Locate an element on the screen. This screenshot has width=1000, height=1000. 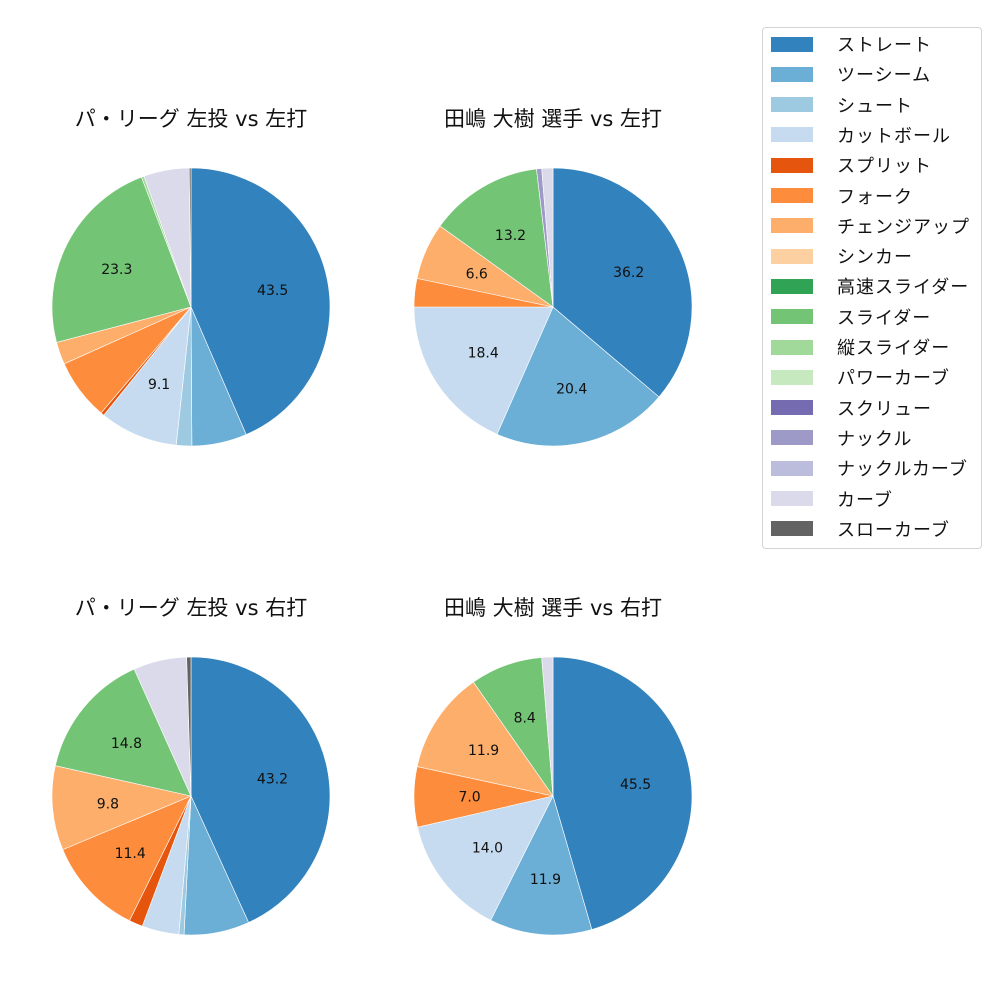
pie: 43.2 11.4 9.8 14.8 is located at coordinates (191, 796).